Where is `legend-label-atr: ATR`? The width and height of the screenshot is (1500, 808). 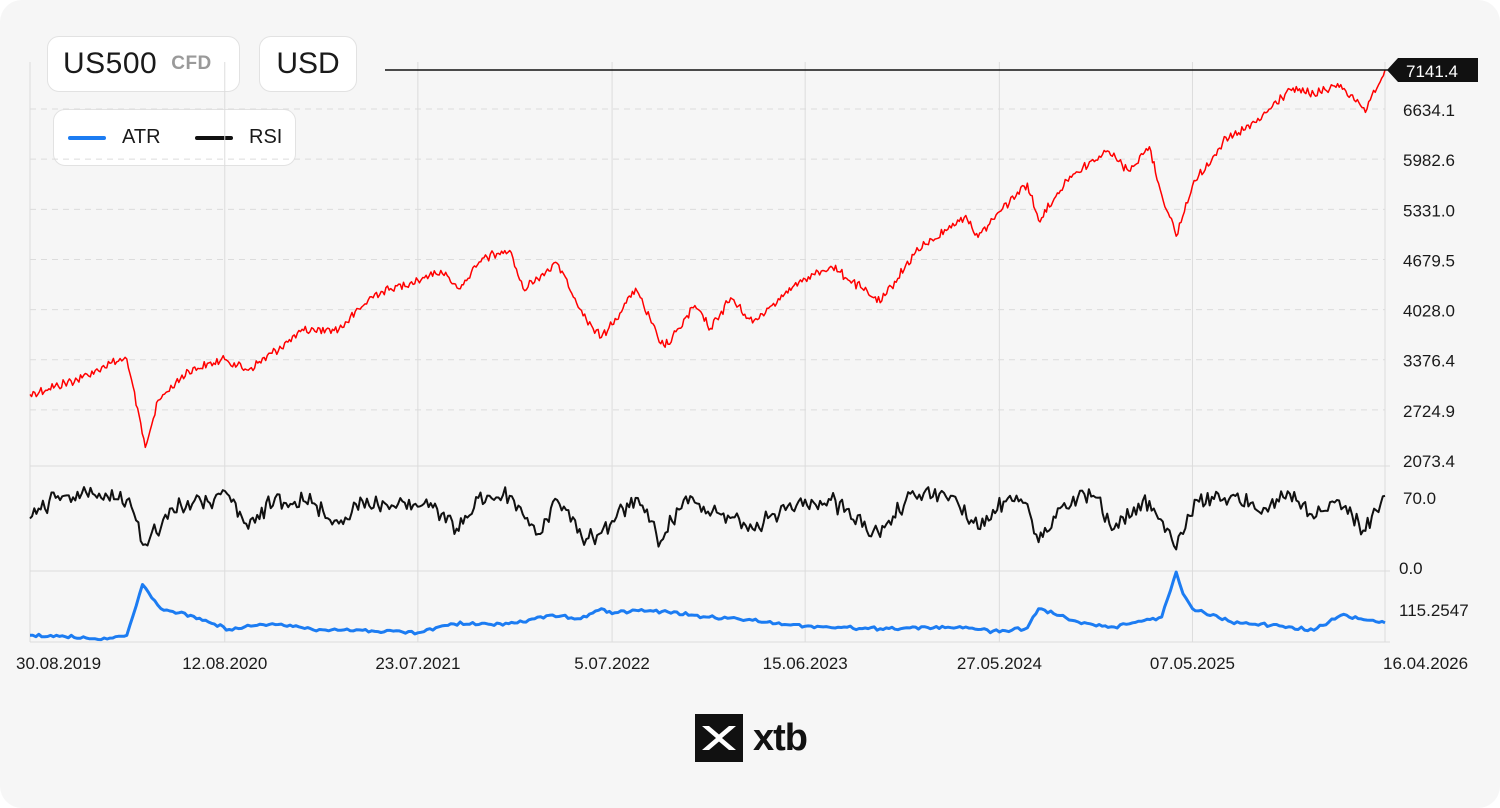 legend-label-atr: ATR is located at coordinates (141, 137).